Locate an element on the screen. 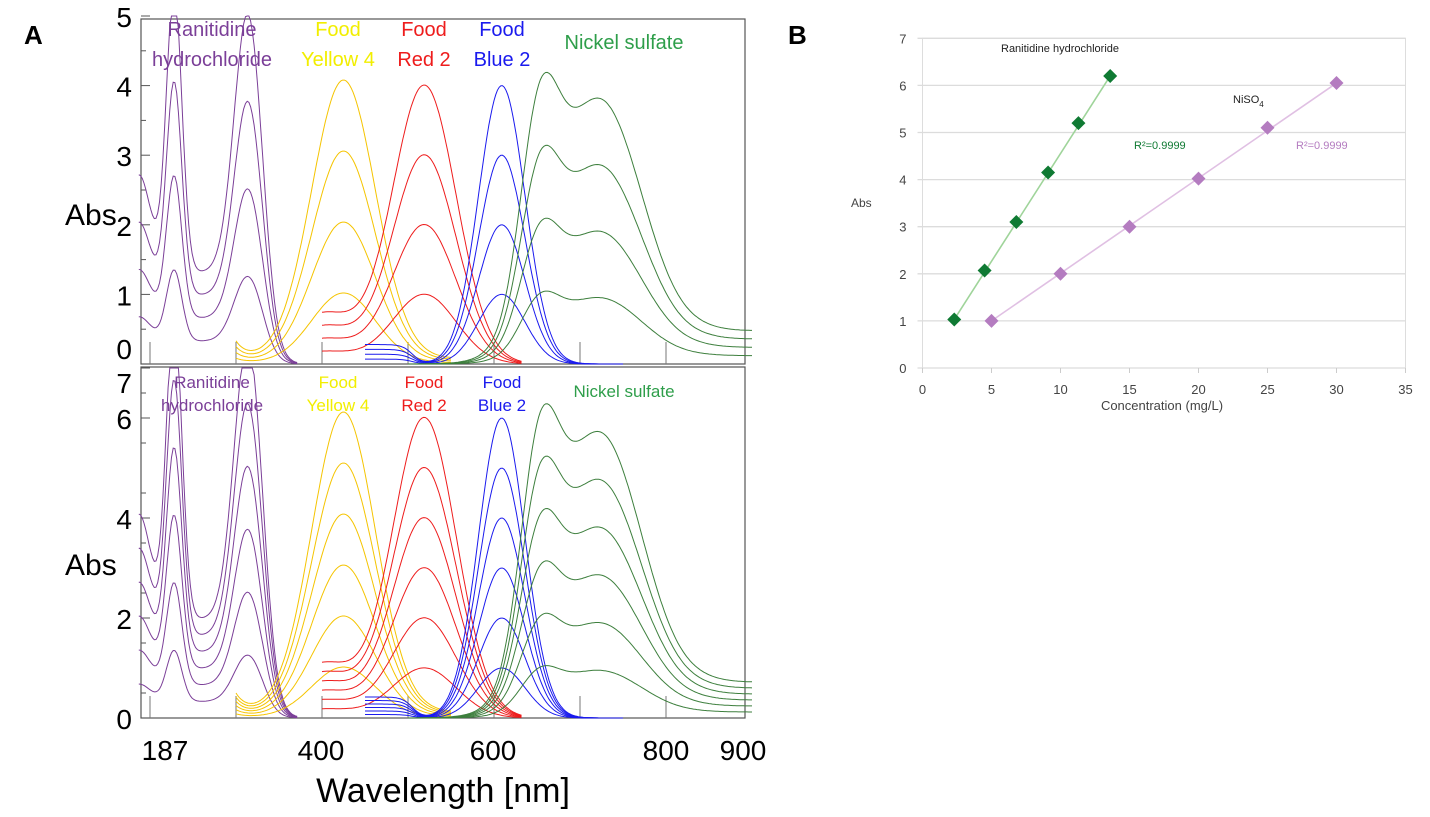 This screenshot has width=1430, height=817. x-tick-label: 5 is located at coordinates (991, 389).